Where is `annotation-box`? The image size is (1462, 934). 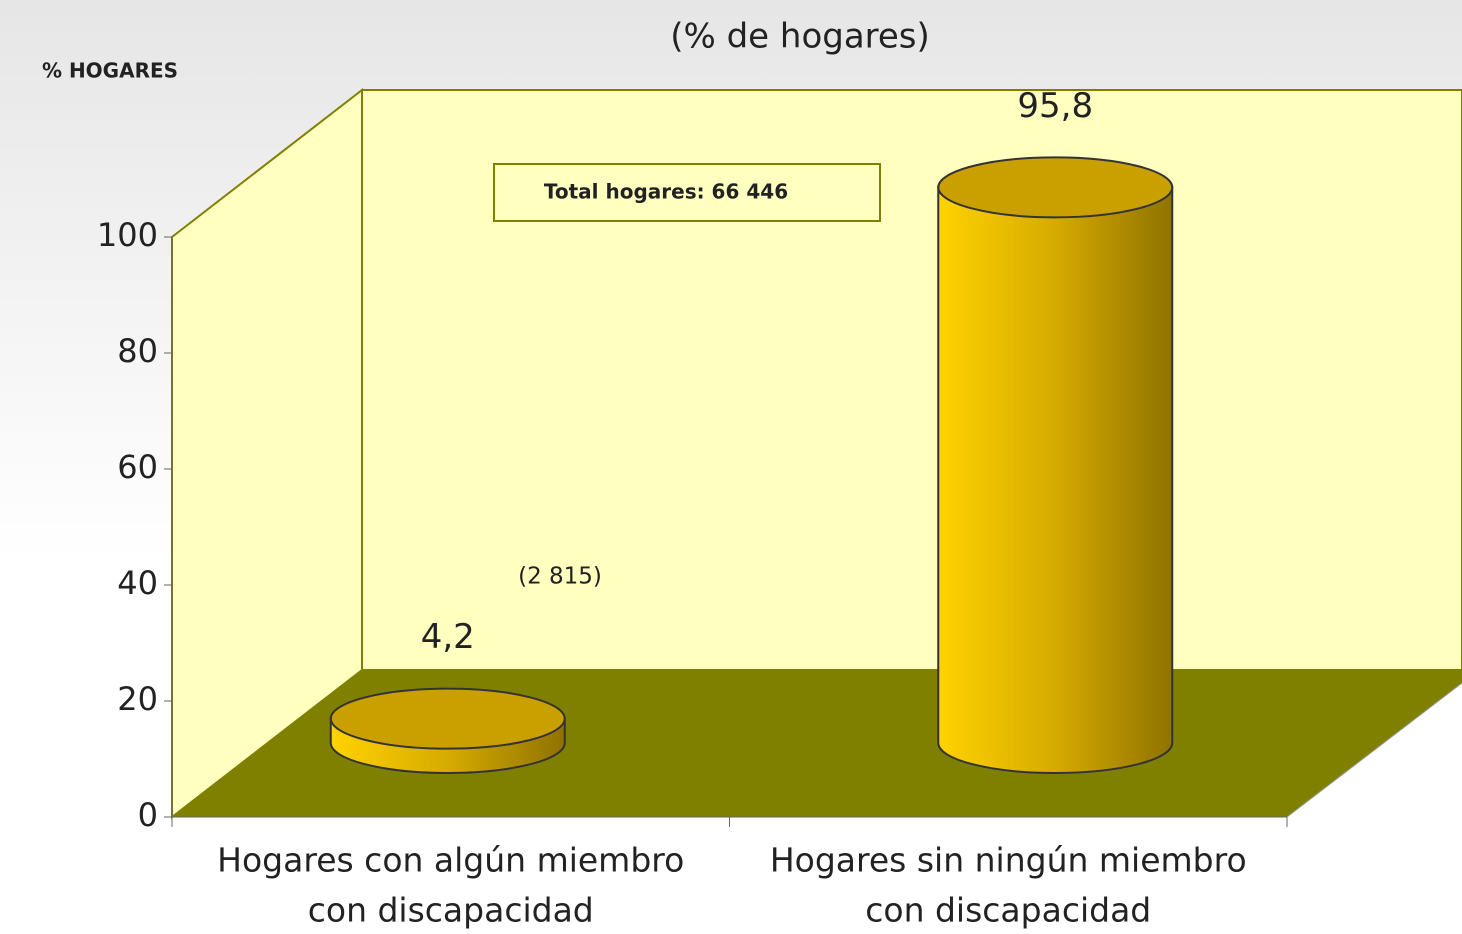 annotation-box is located at coordinates (687, 192).